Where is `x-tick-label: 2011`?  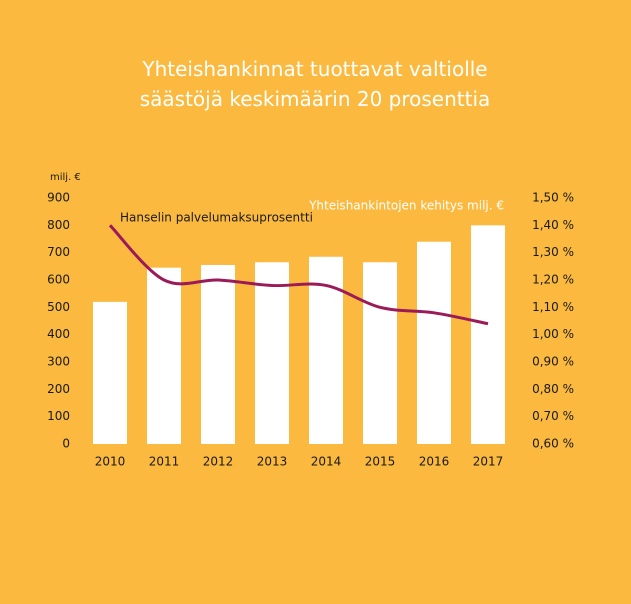 x-tick-label: 2011 is located at coordinates (164, 462).